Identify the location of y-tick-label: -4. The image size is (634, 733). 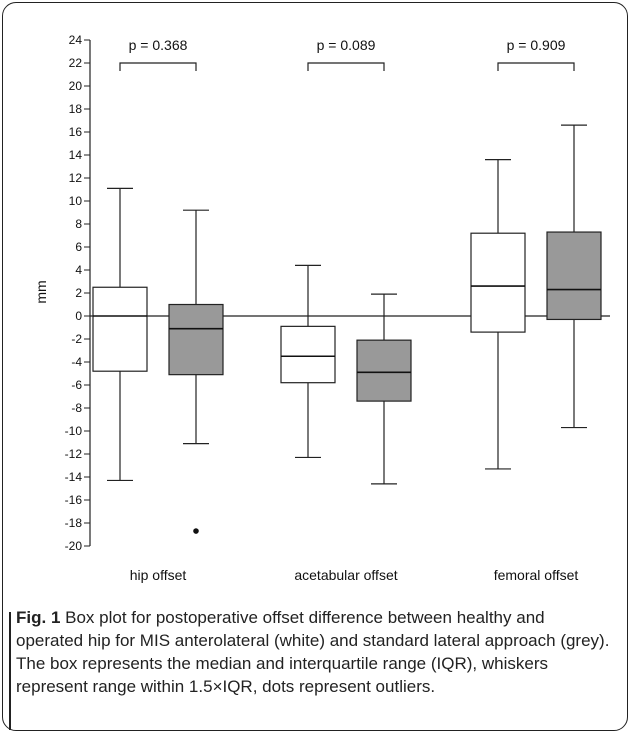
(76, 362).